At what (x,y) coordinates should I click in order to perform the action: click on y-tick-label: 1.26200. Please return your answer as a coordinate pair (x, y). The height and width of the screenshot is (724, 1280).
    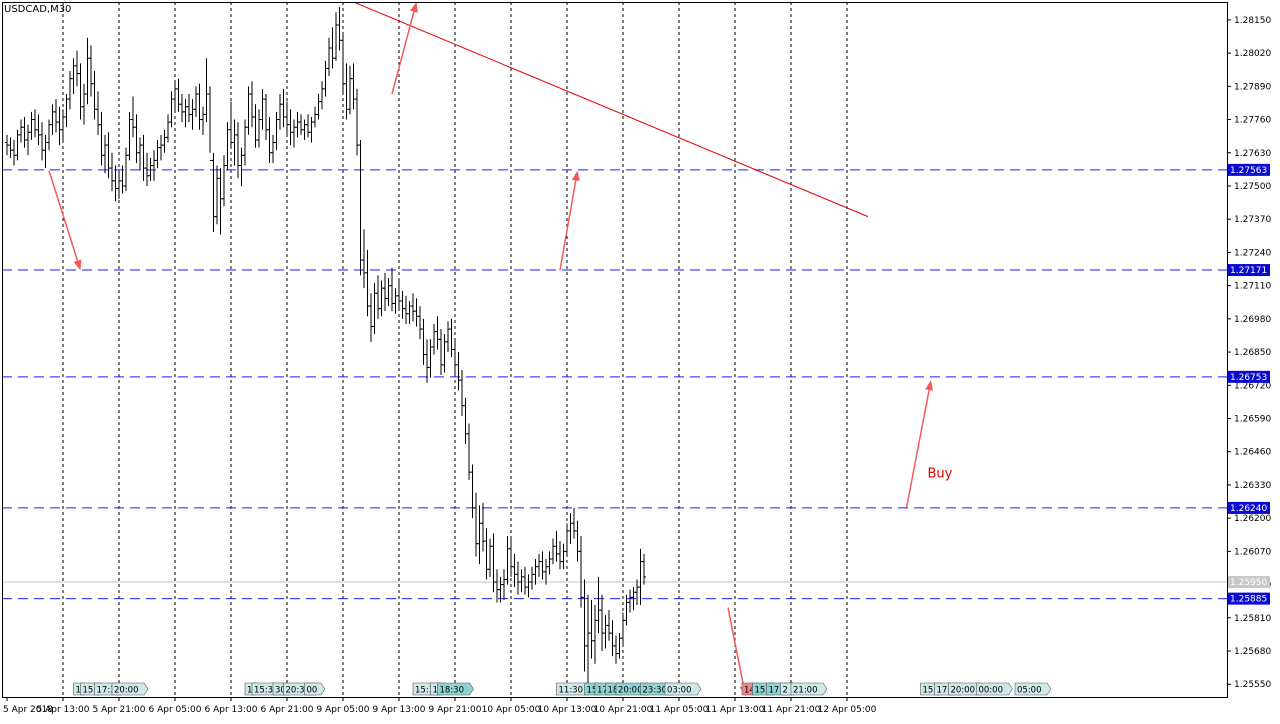
    Looking at the image, I should click on (1252, 519).